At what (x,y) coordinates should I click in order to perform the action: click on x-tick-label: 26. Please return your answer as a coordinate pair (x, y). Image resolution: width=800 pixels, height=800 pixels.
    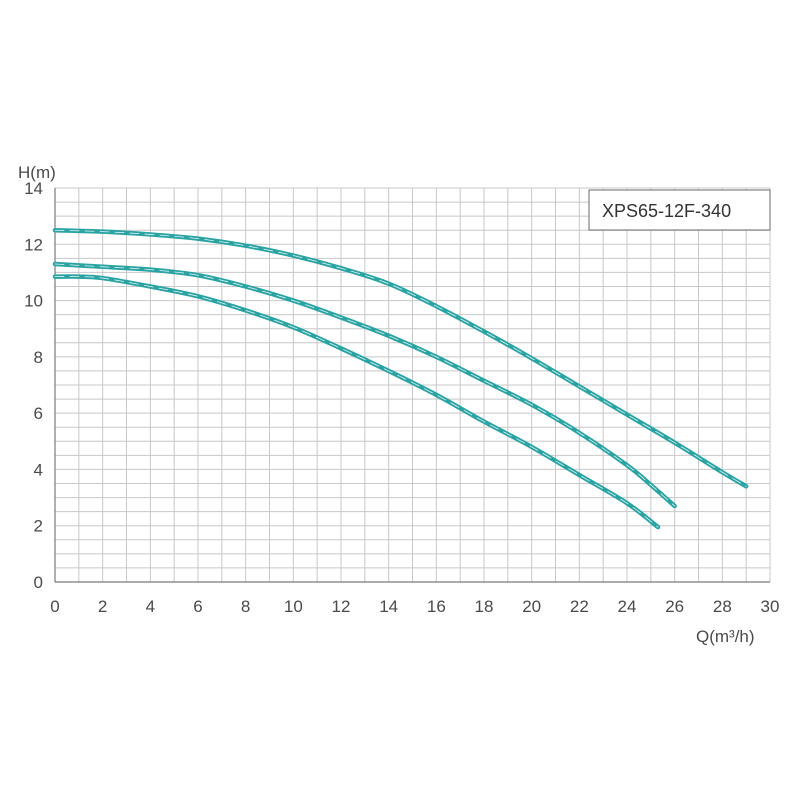
    Looking at the image, I should click on (674, 606).